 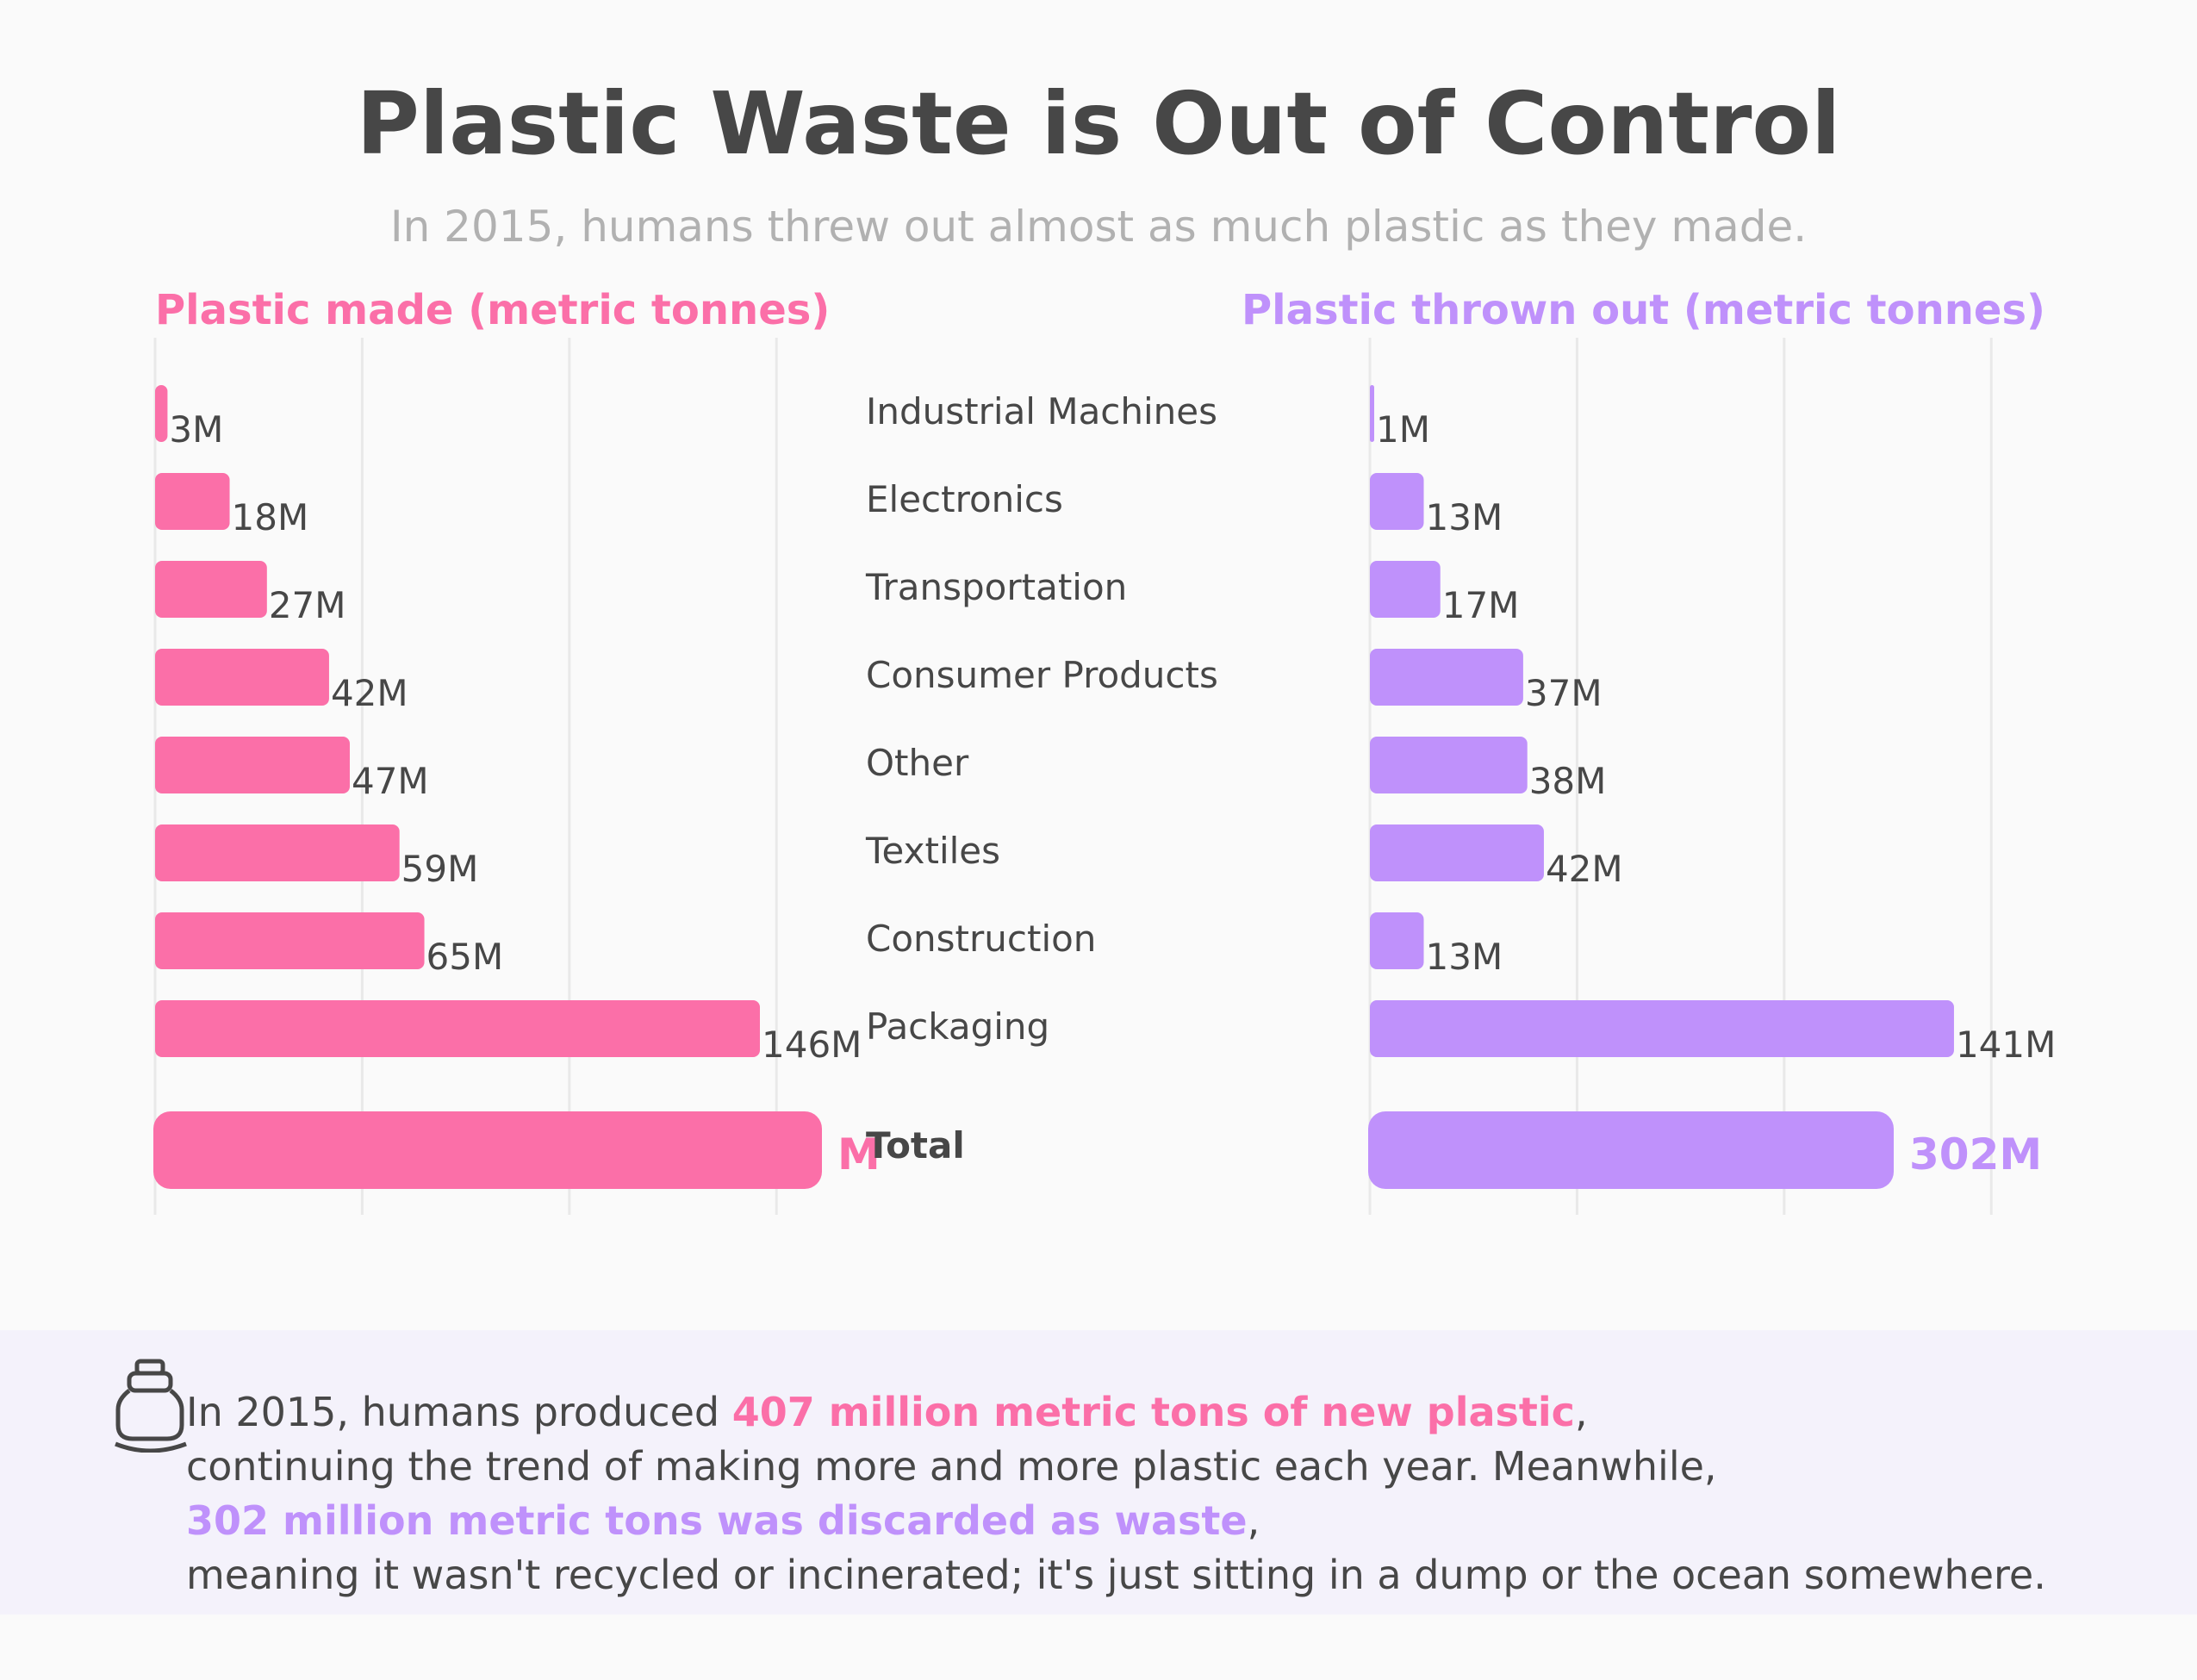 What do you see at coordinates (1644, 310) in the screenshot?
I see `right-panel-title: Plastic thrown out (metric tonnes)` at bounding box center [1644, 310].